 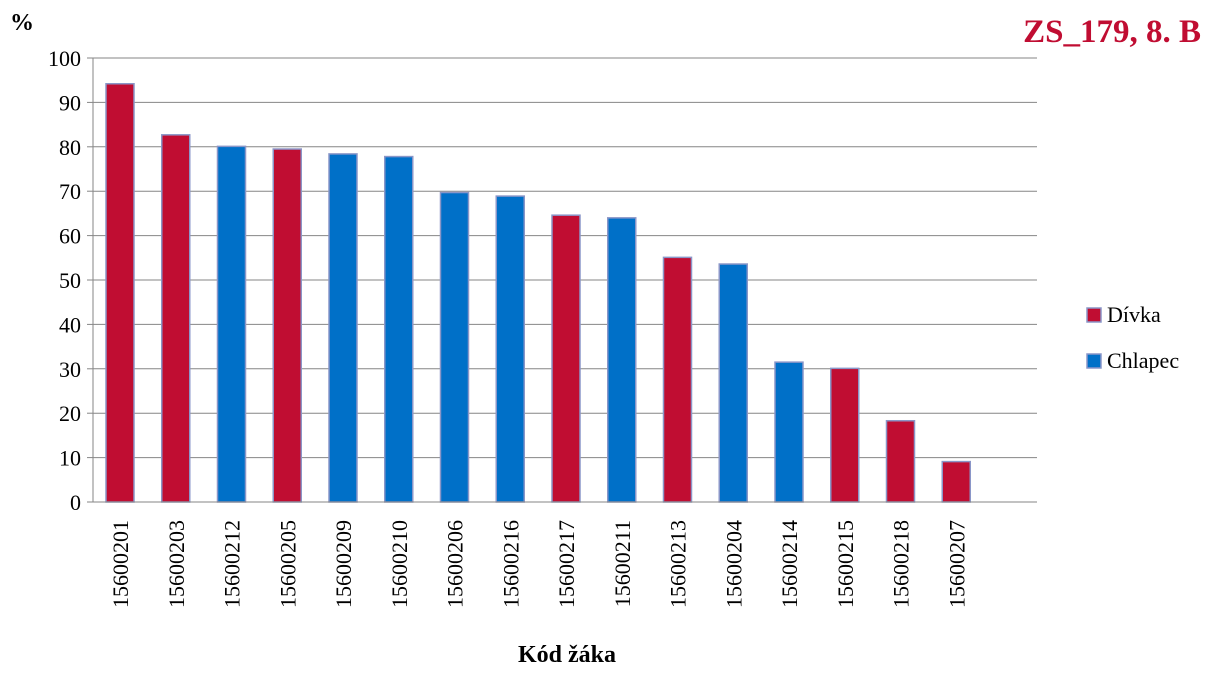 What do you see at coordinates (733, 564) in the screenshot?
I see `x-tick-label: 15600204` at bounding box center [733, 564].